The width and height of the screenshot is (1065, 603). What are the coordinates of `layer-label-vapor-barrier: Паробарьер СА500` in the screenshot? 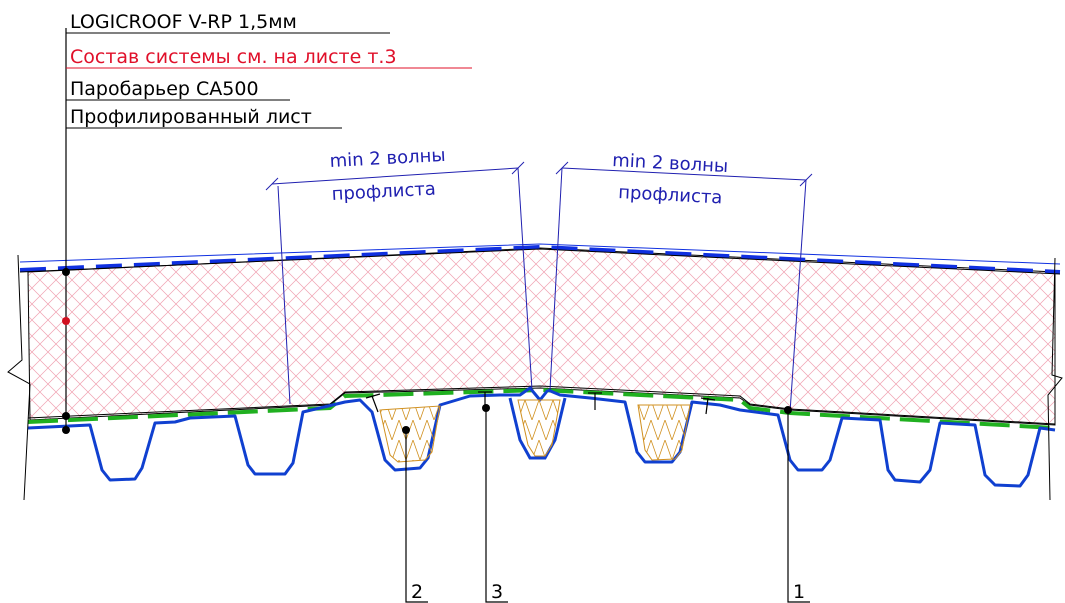 It's located at (164, 89).